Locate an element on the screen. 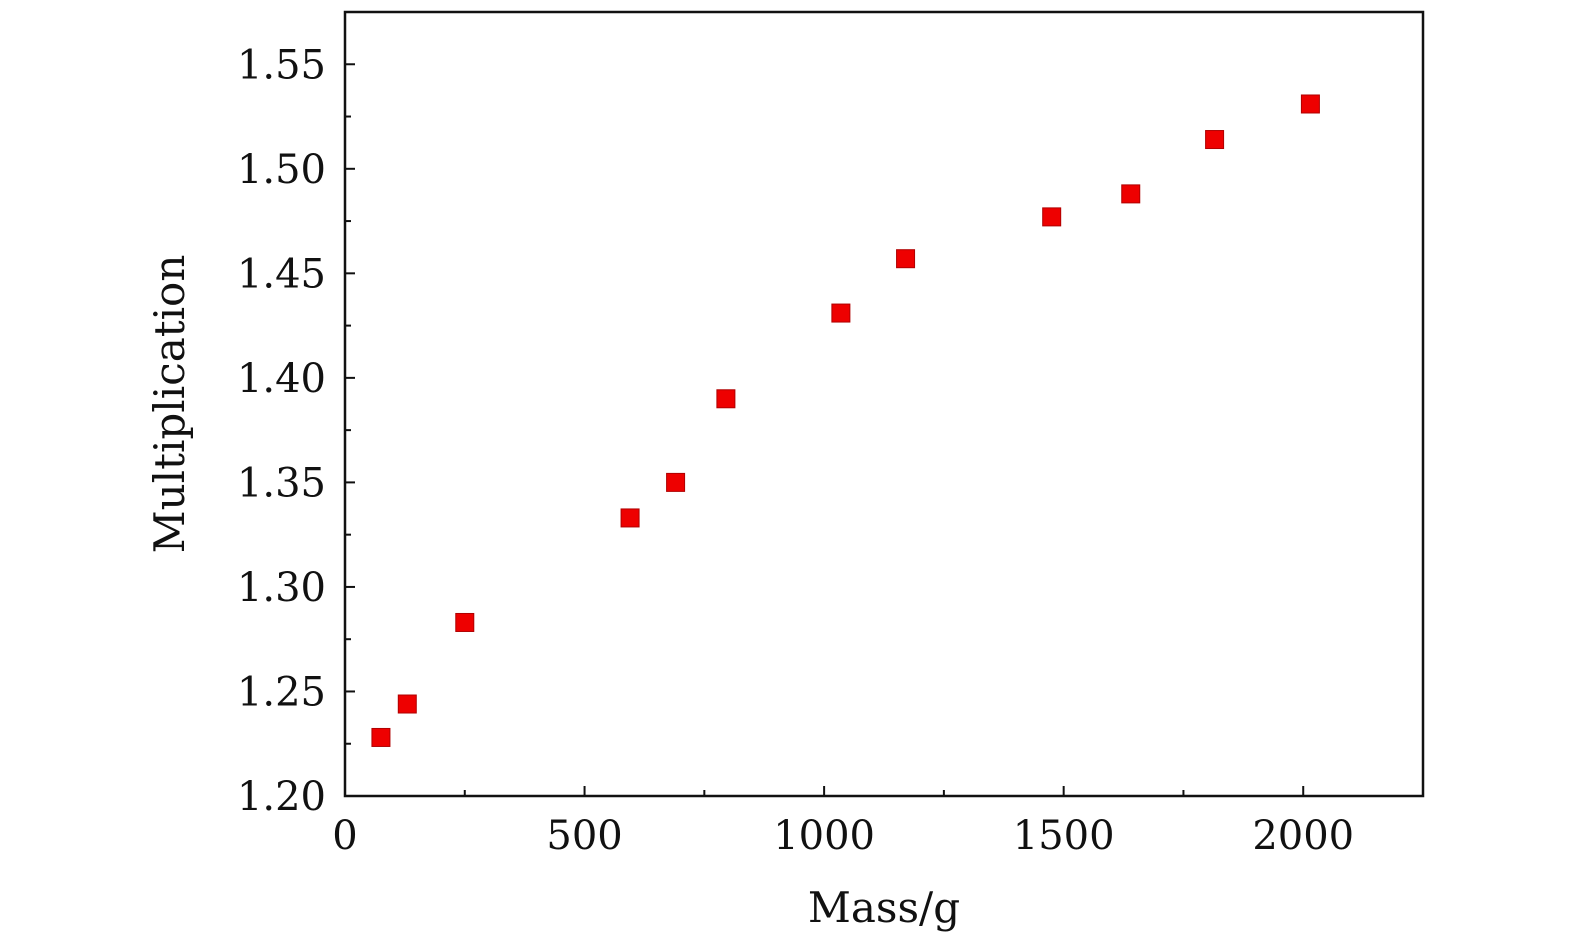 The height and width of the screenshot is (948, 1575). y-axis-title: Multiplication is located at coordinates (169, 404).